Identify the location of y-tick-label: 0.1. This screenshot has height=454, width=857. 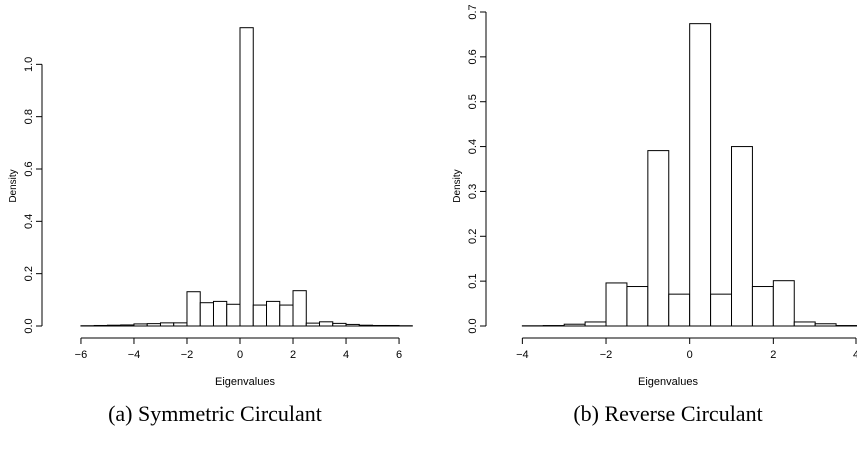
(473, 280).